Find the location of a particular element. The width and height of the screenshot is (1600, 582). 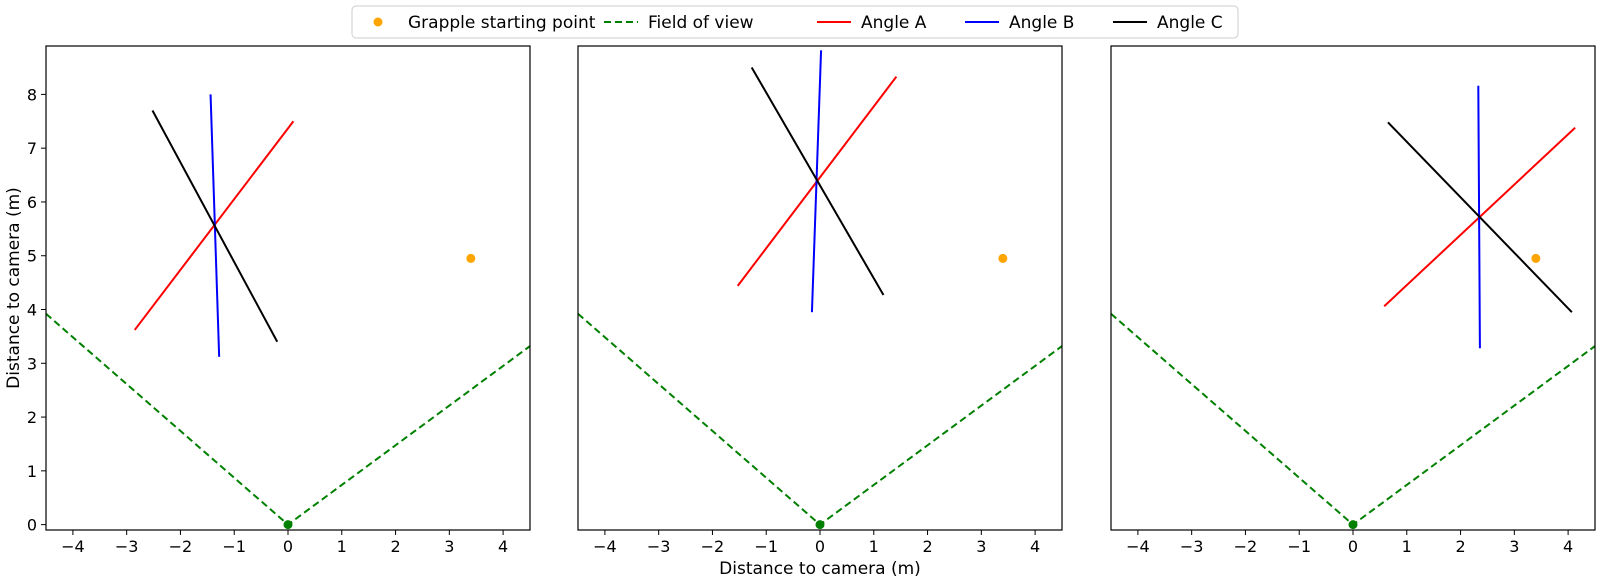

legend-label: Field of view is located at coordinates (701, 23).